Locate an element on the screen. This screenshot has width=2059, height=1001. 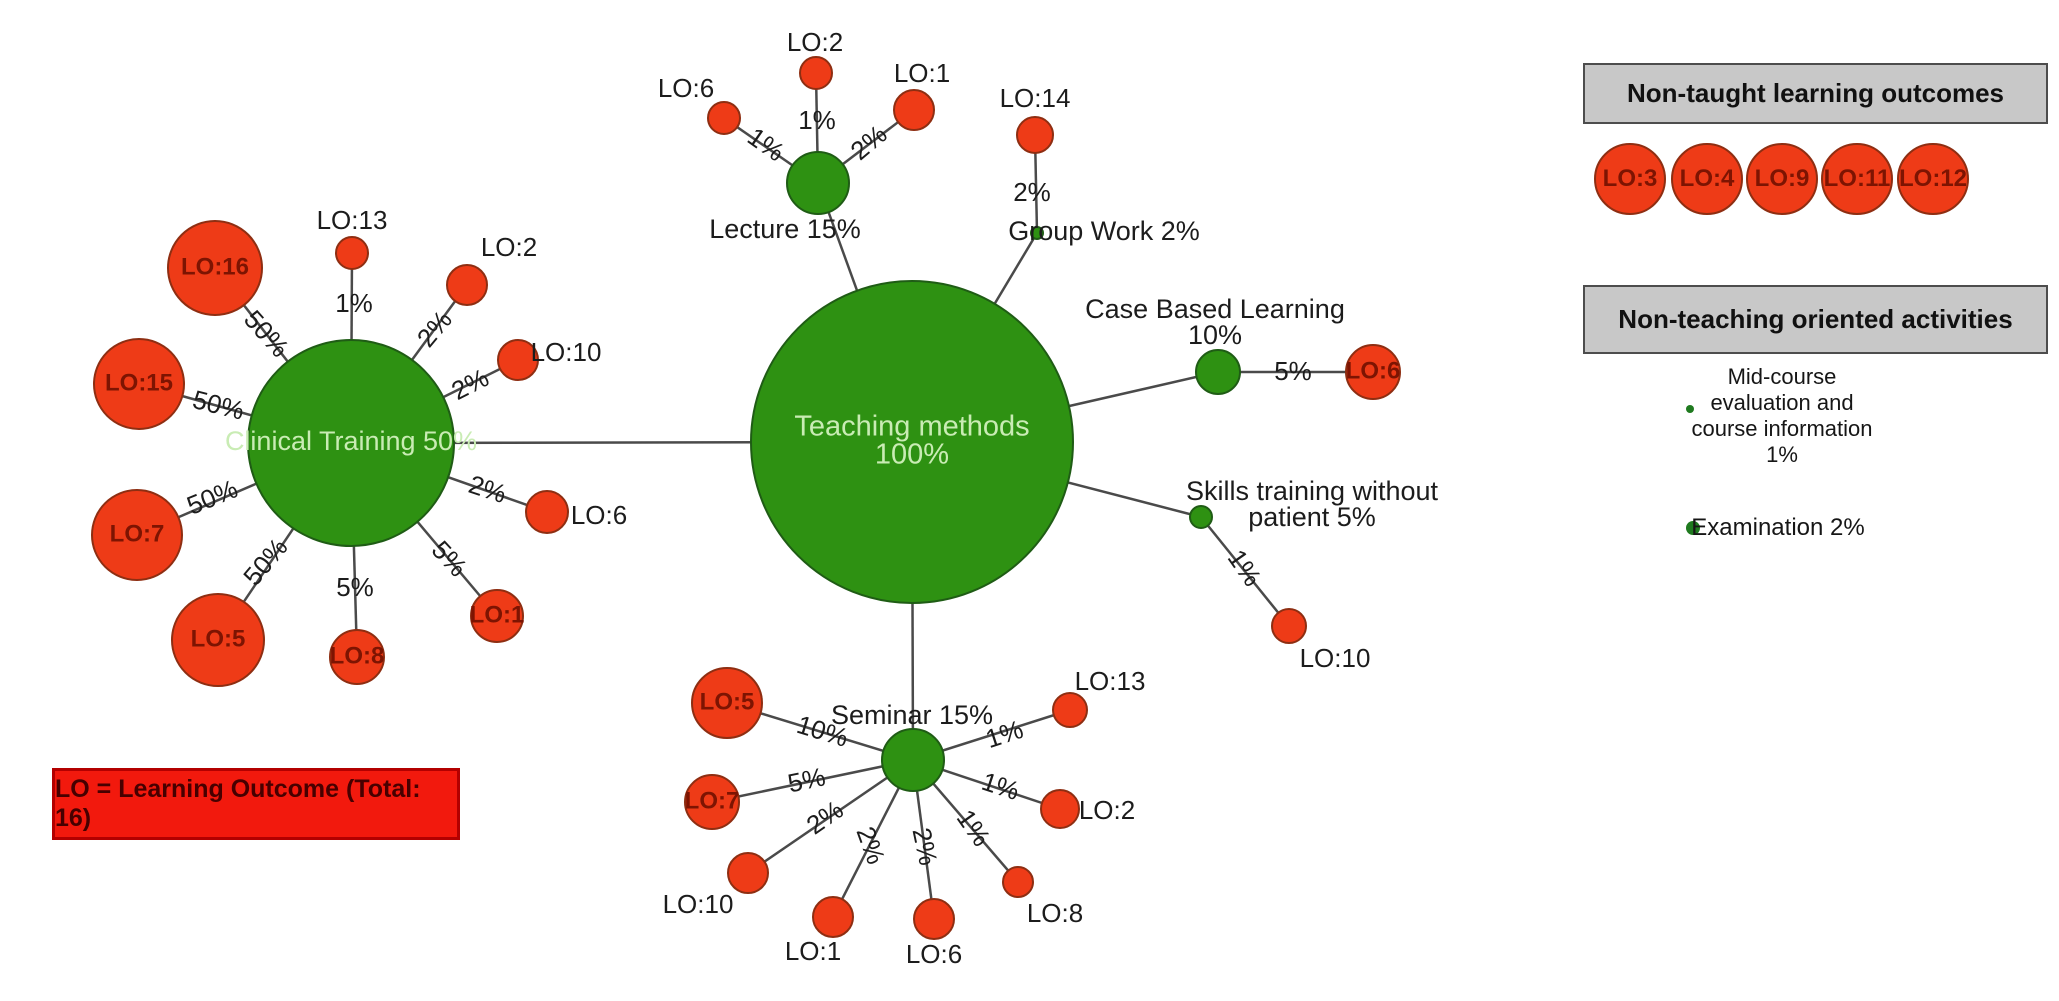
node-label-skills: patient 5% is located at coordinates (1312, 517).